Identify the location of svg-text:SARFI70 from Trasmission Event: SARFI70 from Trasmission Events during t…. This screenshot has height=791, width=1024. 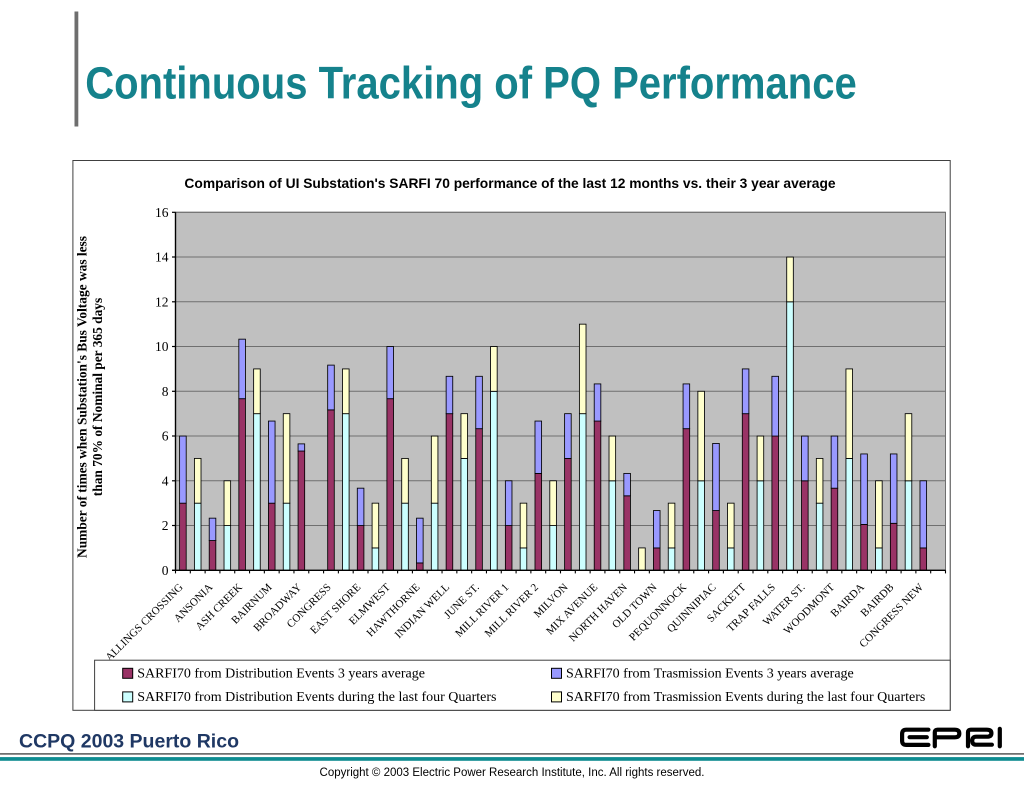
(745, 697).